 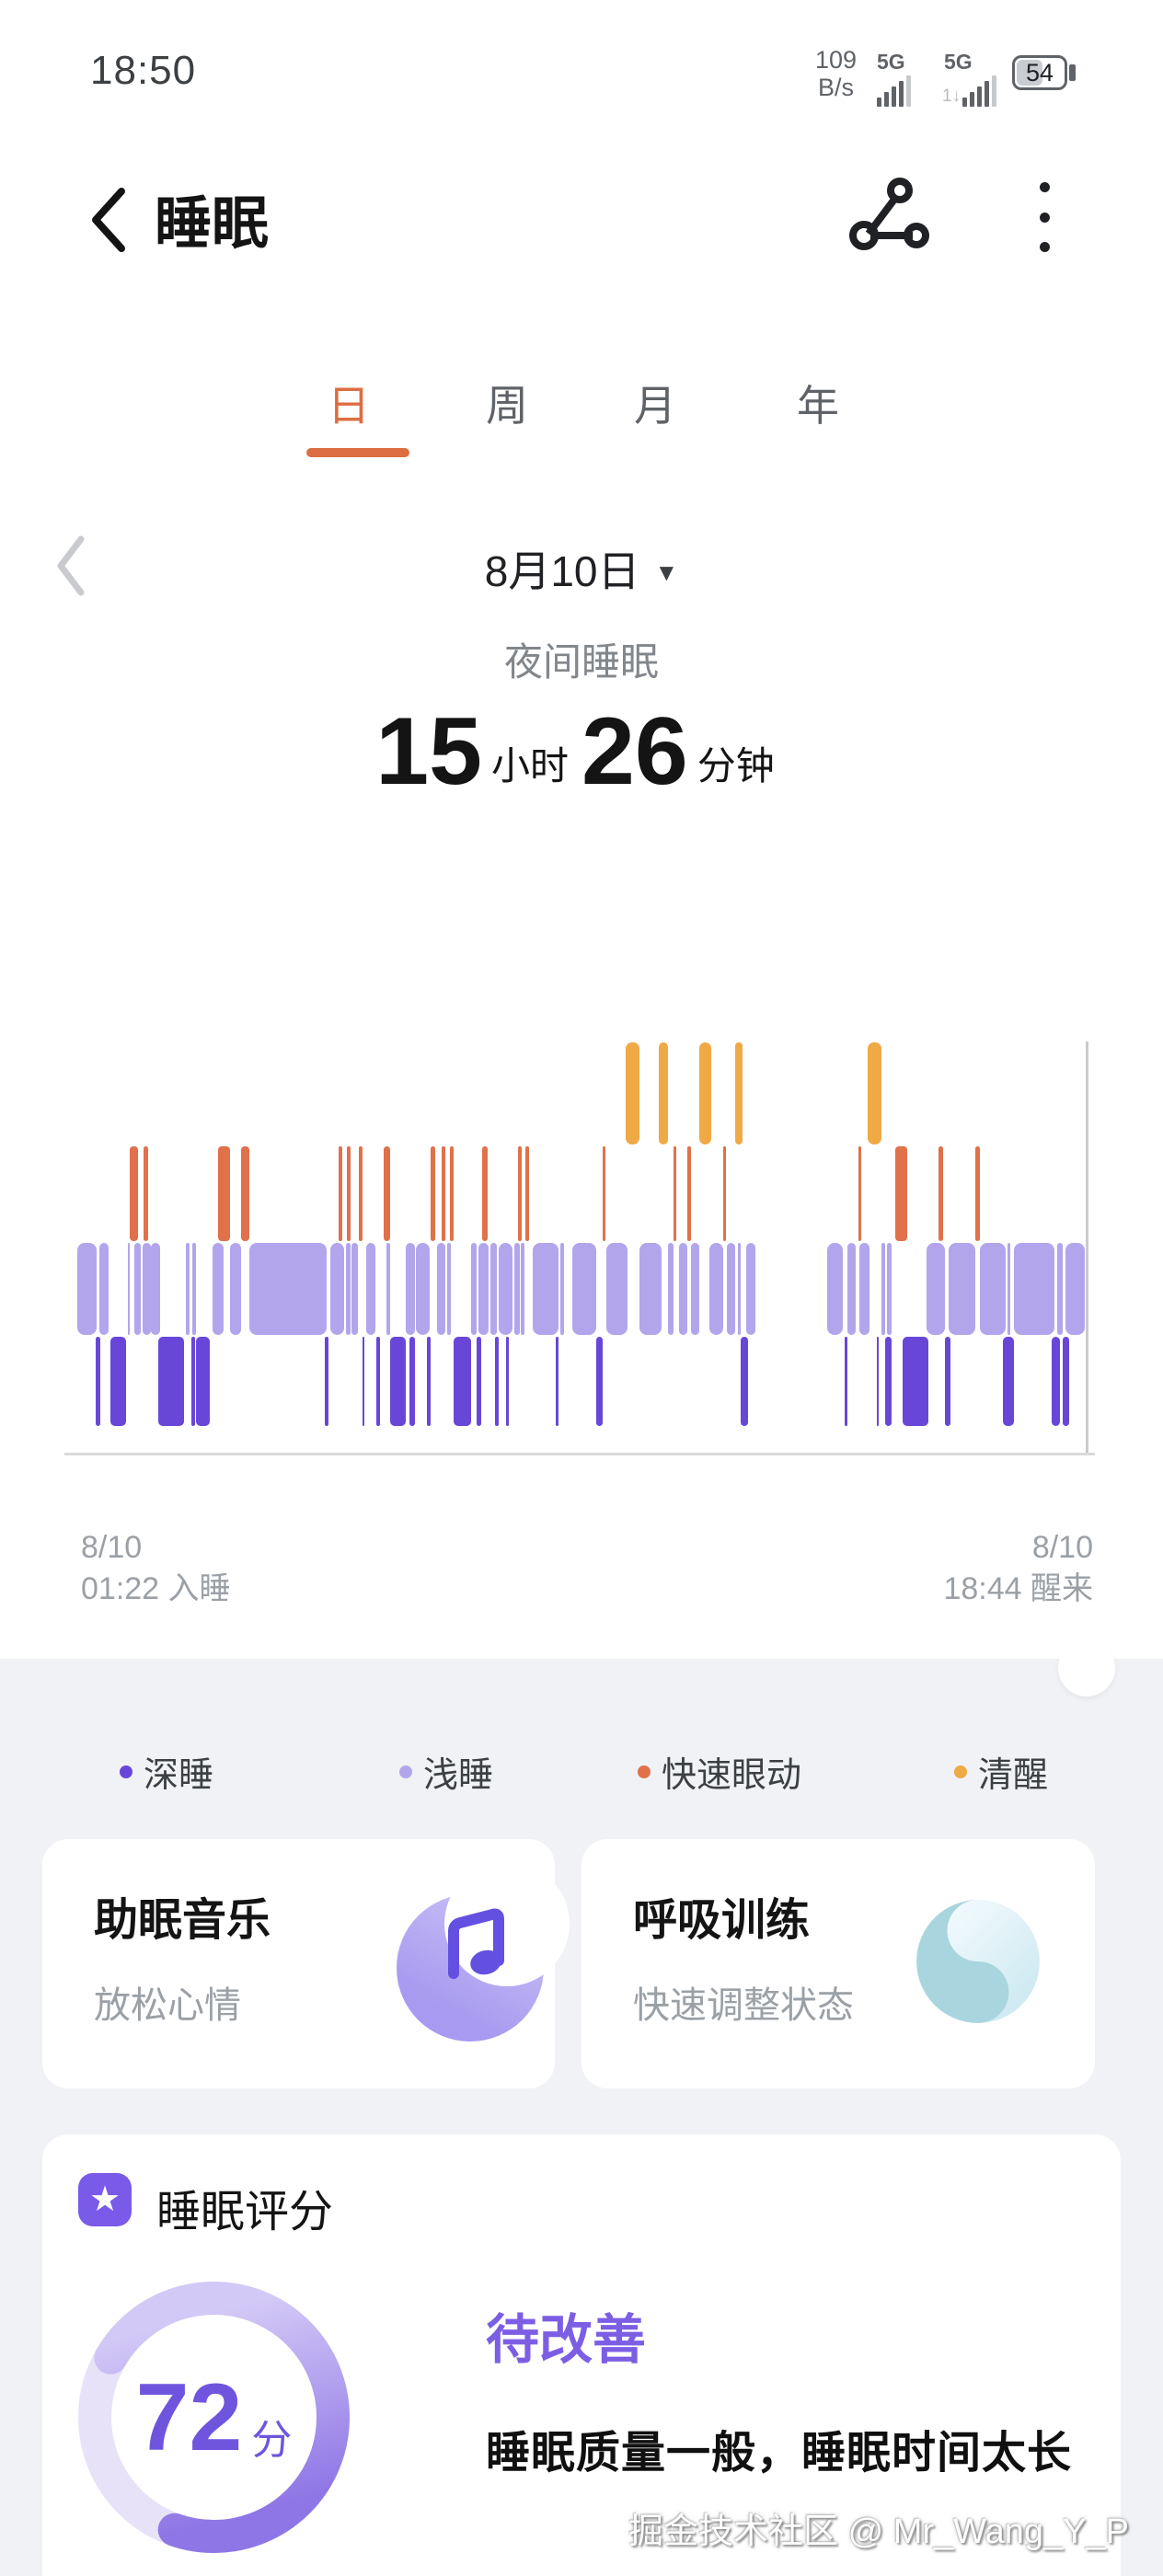 I want to click on tab-day: 日, so click(x=349, y=406).